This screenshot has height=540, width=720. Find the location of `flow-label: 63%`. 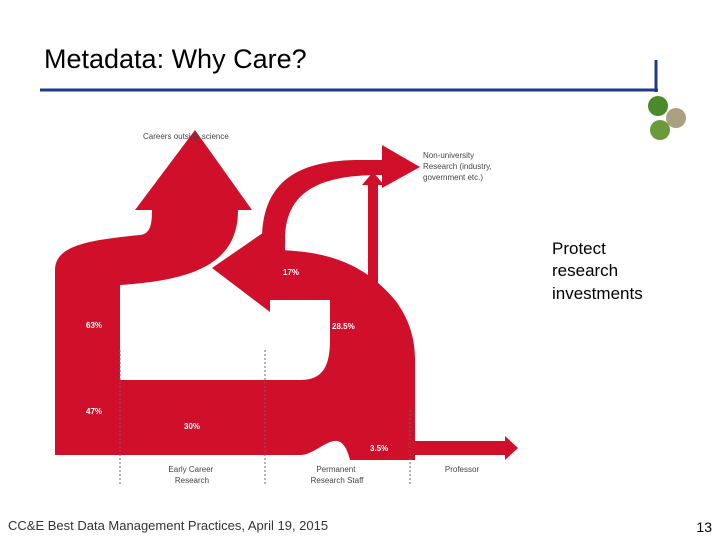

flow-label: 63% is located at coordinates (94, 325).